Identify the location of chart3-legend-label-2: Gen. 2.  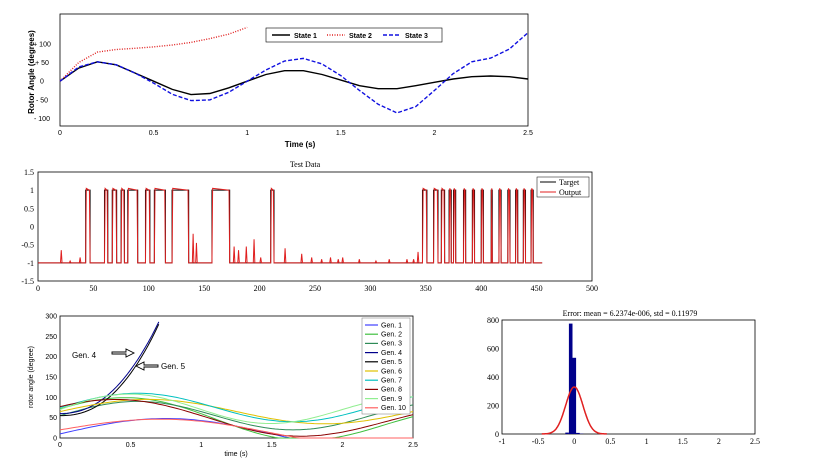
(391, 335).